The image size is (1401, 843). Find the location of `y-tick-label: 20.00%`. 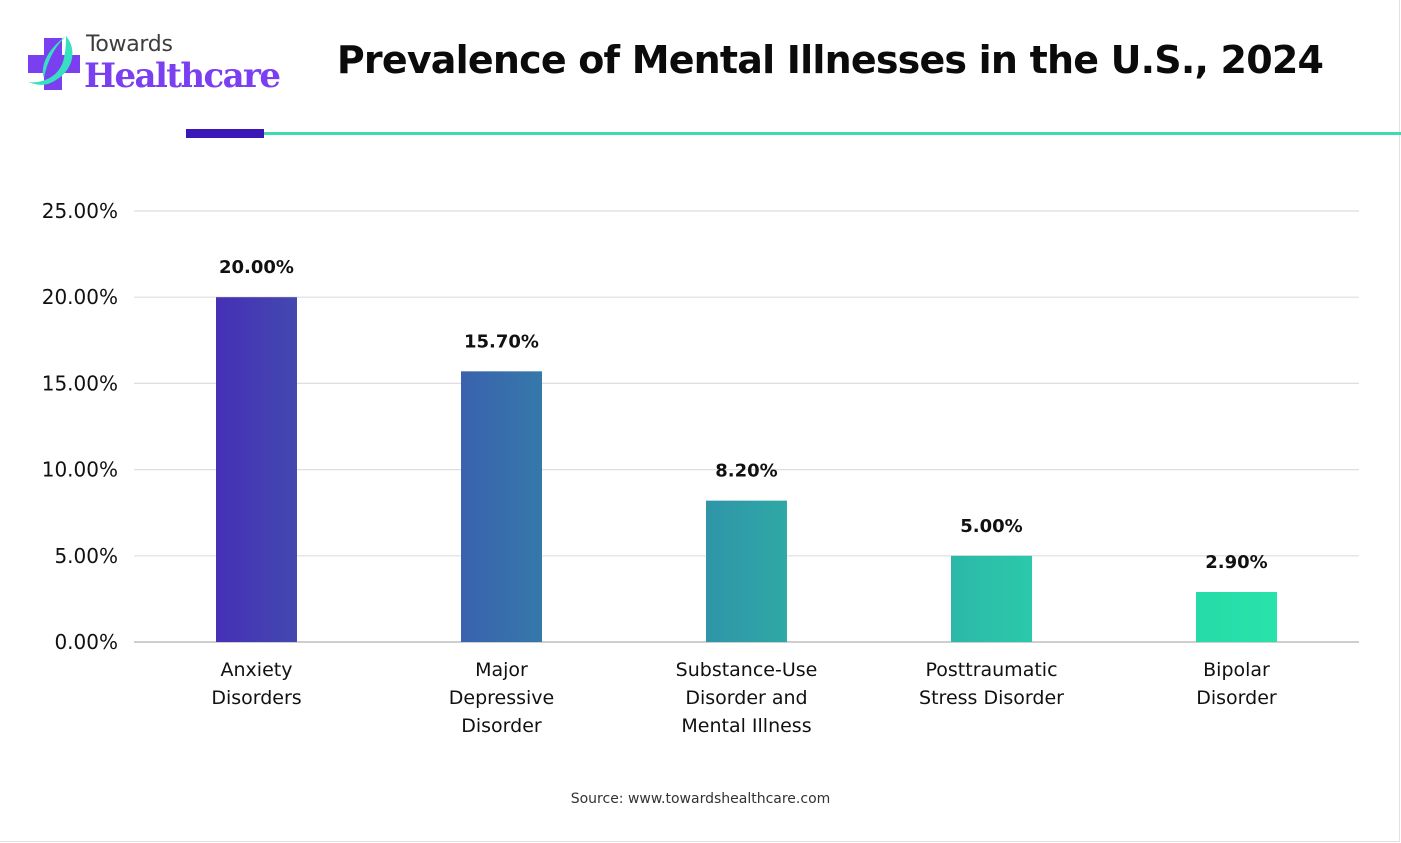

y-tick-label: 20.00% is located at coordinates (80, 297).